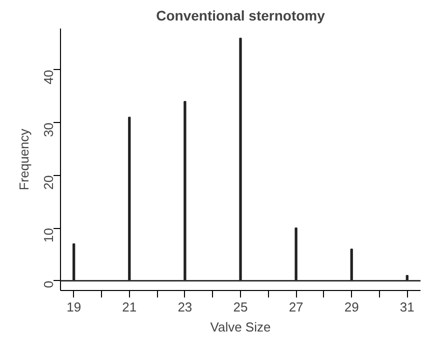 The width and height of the screenshot is (440, 337). What do you see at coordinates (296, 307) in the screenshot?
I see `x-tick-label: 27` at bounding box center [296, 307].